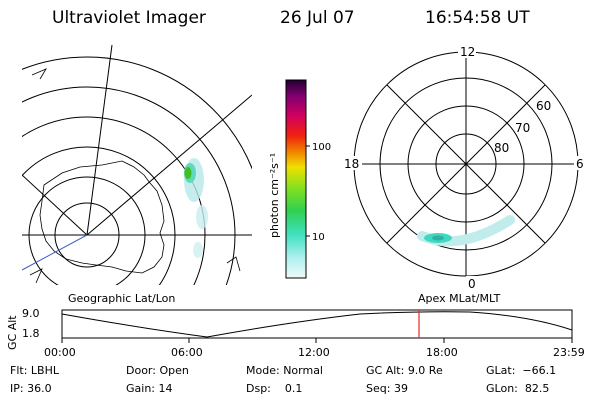  I want to click on timeline-ylabel: GC Alt, so click(12, 332).